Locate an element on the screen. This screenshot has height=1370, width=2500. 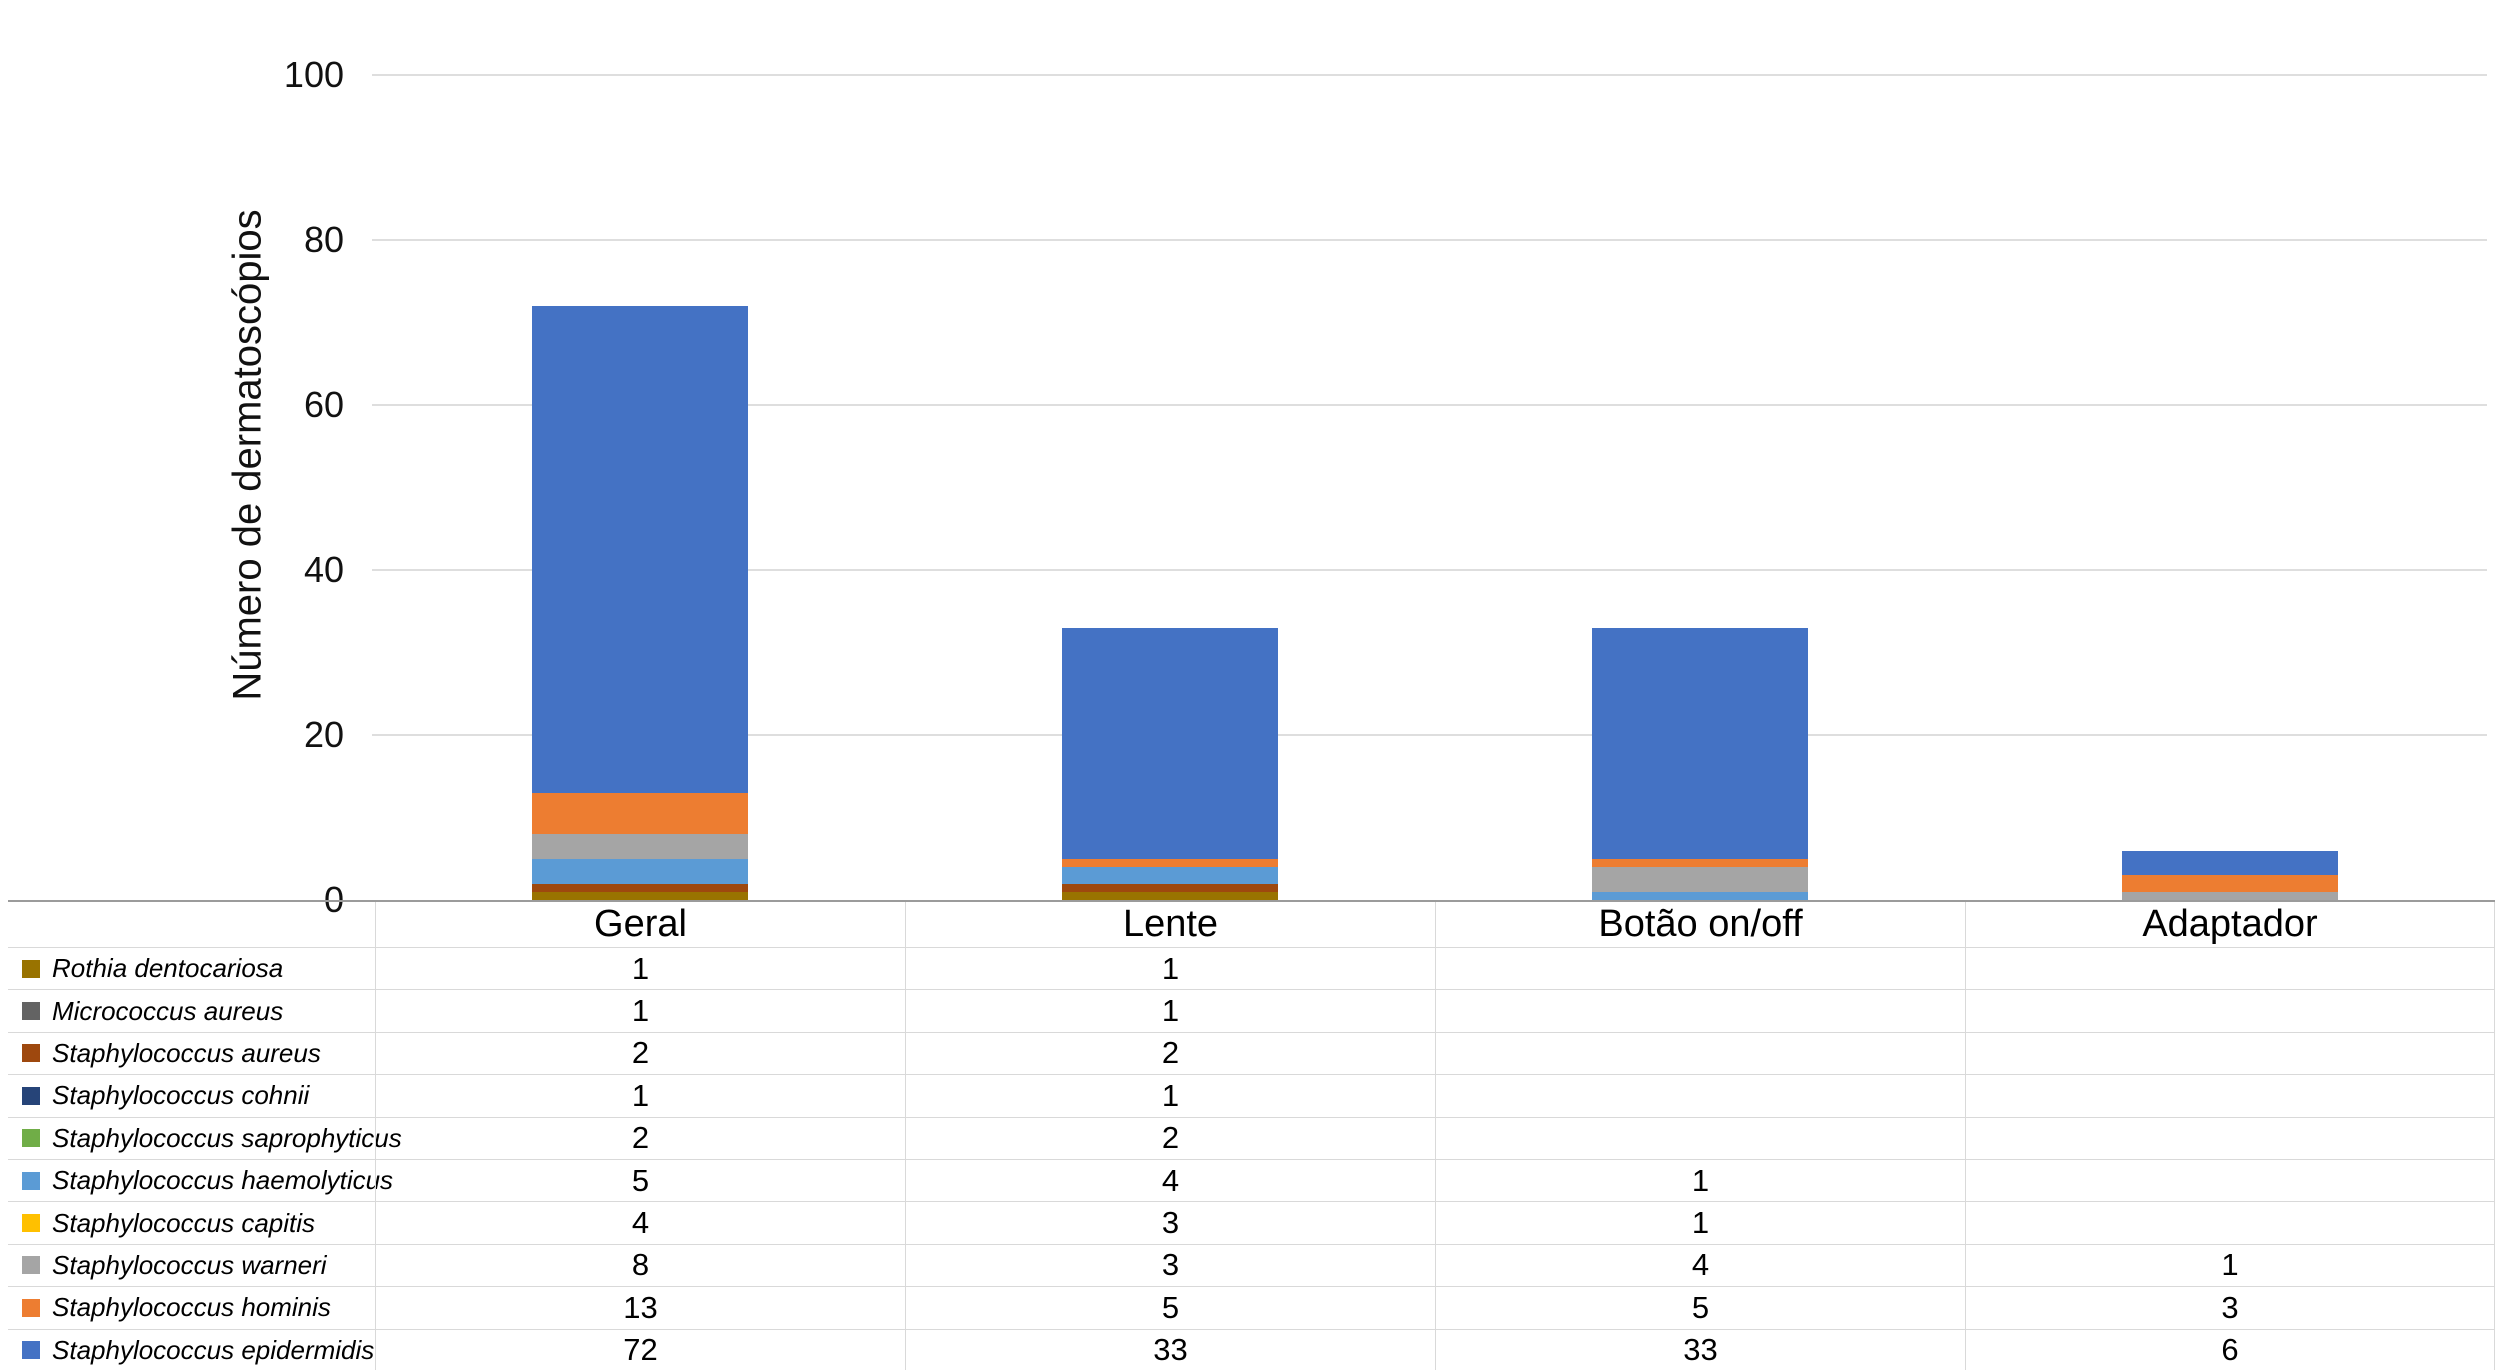
legend-cell: Staphylococcus warneri is located at coordinates (191, 1265).